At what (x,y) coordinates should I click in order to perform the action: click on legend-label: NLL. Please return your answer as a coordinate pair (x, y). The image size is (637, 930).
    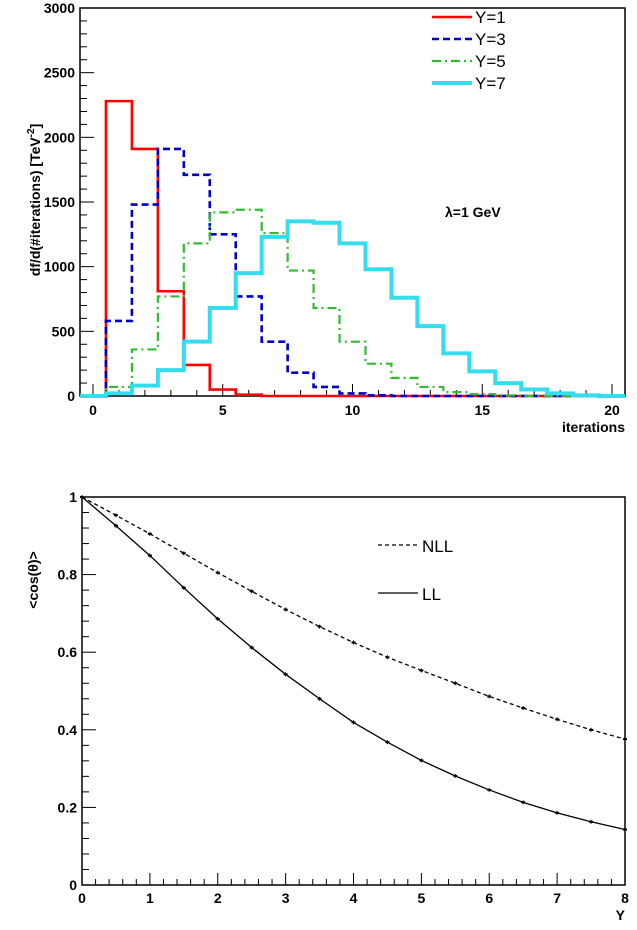
    Looking at the image, I should click on (437, 546).